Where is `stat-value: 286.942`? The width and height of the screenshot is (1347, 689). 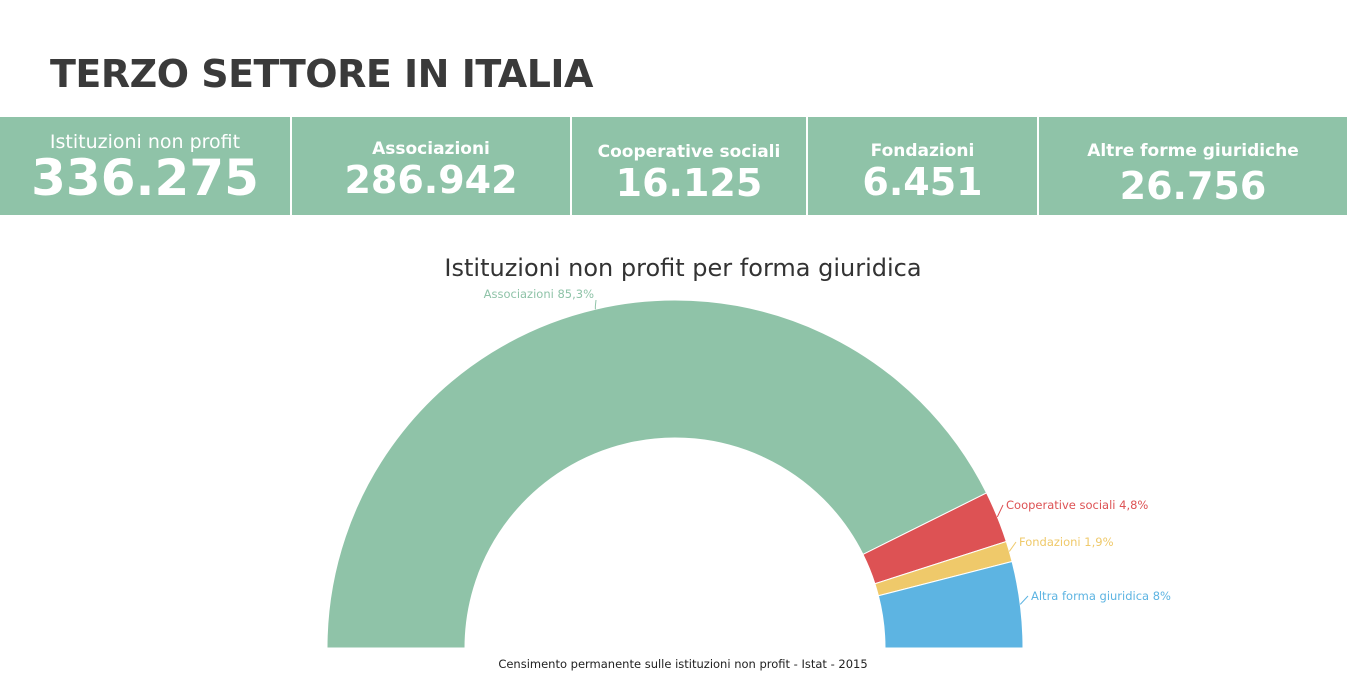
stat-value: 286.942 is located at coordinates (431, 180).